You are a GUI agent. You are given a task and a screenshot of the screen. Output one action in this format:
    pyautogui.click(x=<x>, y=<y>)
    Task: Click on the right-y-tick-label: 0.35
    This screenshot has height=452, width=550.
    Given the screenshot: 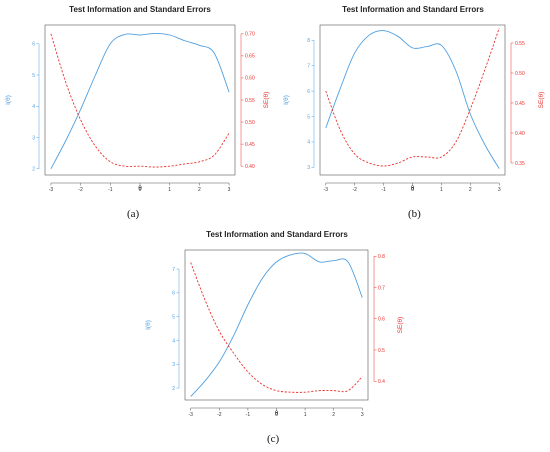 What is the action you would take?
    pyautogui.click(x=520, y=164)
    